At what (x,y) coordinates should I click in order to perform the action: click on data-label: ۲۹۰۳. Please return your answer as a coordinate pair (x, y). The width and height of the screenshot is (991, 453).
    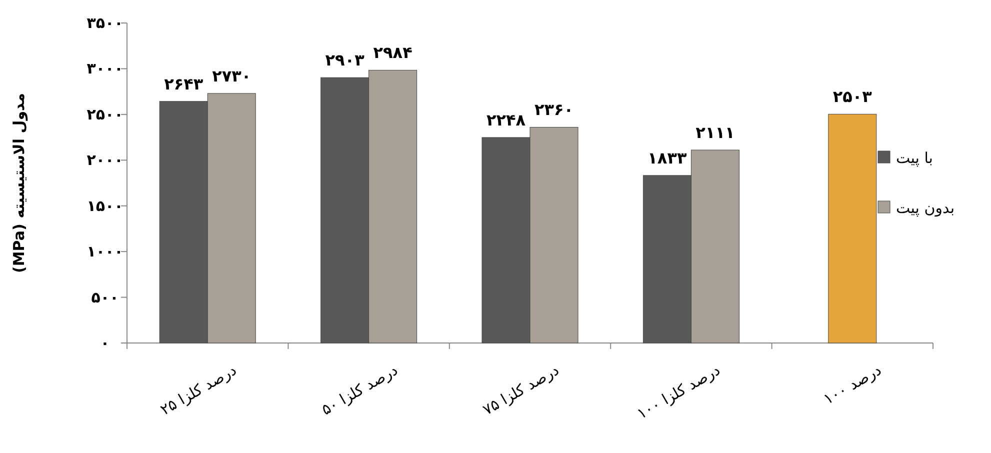
    Looking at the image, I should click on (345, 60).